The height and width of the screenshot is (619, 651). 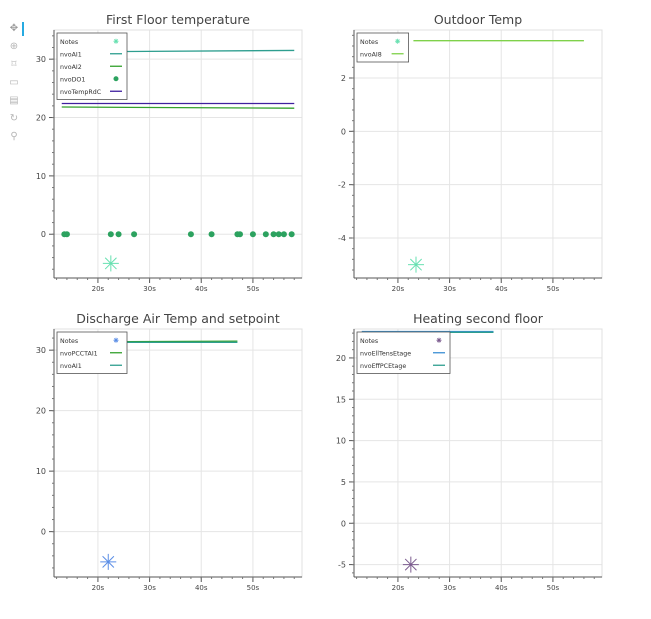 I want to click on chart-title: Heating second floor, so click(x=478, y=318).